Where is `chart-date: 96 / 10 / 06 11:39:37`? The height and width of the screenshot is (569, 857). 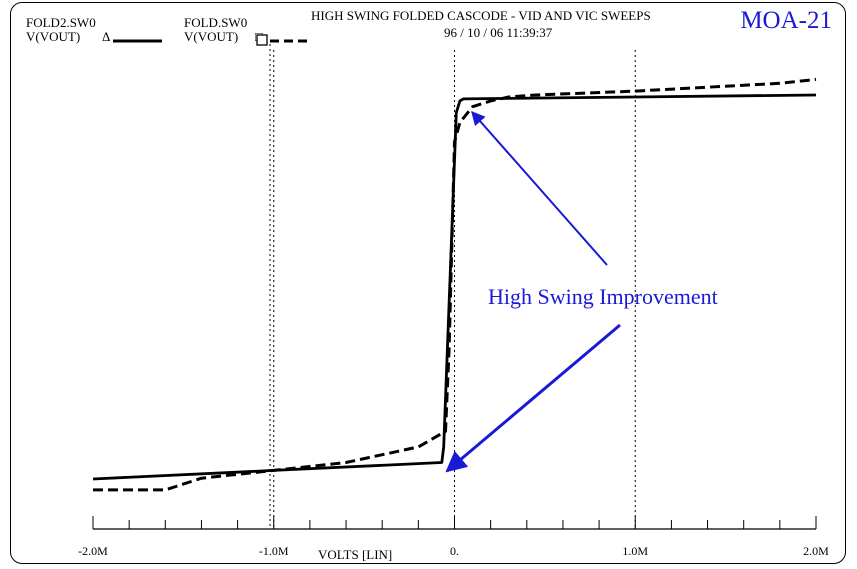
chart-date: 96 / 10 / 06 11:39:37 is located at coordinates (498, 32).